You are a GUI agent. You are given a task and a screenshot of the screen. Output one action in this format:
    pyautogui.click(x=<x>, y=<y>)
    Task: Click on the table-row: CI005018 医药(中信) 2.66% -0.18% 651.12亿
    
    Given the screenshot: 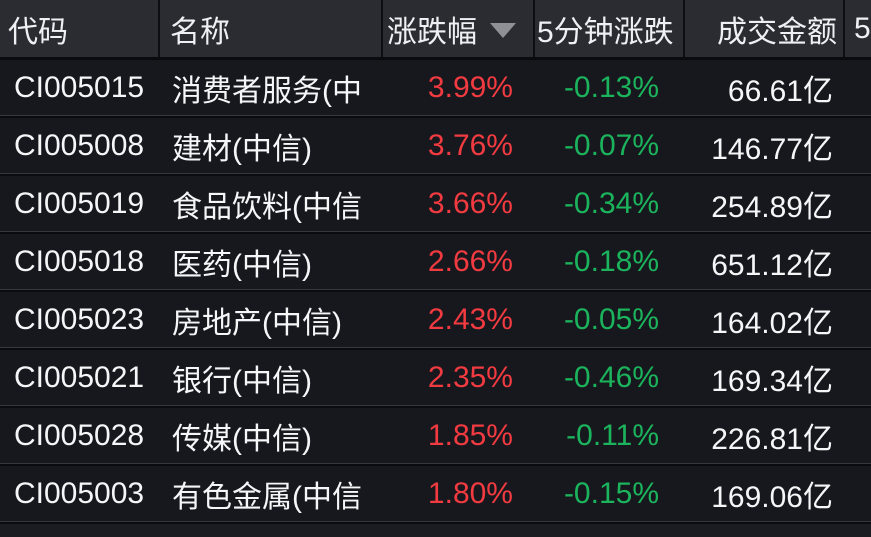 What is the action you would take?
    pyautogui.click(x=435, y=263)
    